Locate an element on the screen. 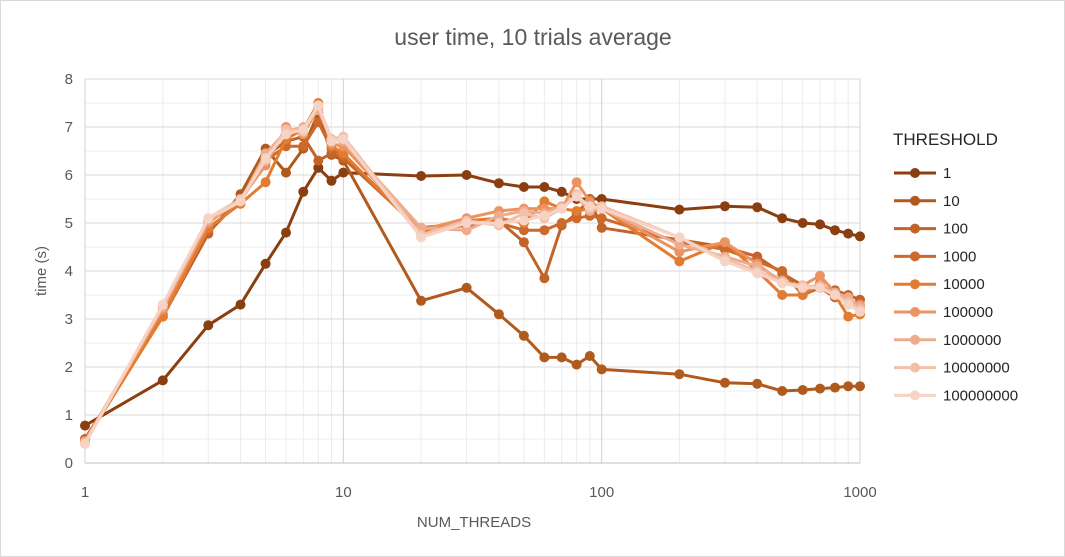  legend-label: 1000 is located at coordinates (959, 256).